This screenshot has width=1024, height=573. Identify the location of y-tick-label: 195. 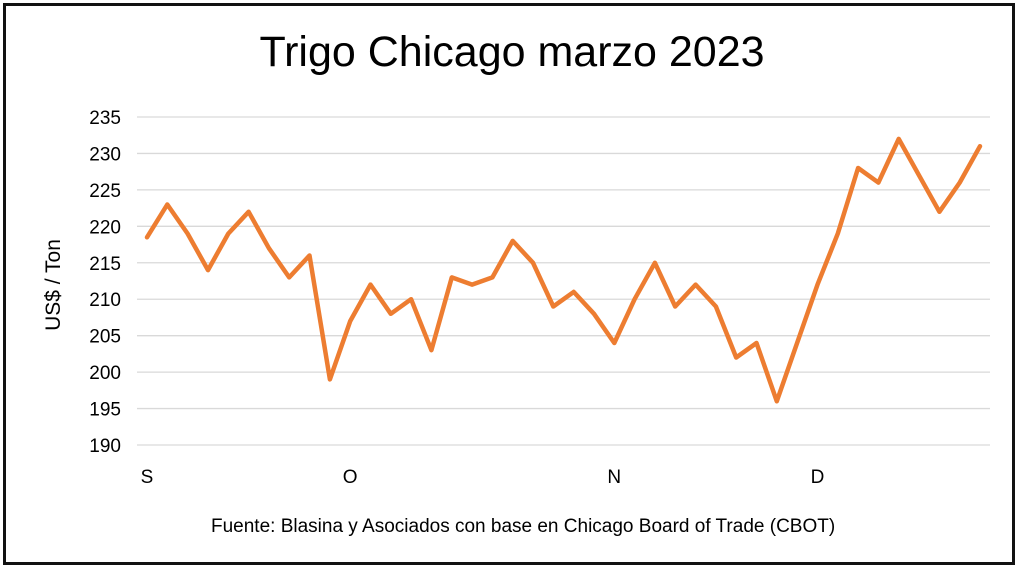
(105, 410).